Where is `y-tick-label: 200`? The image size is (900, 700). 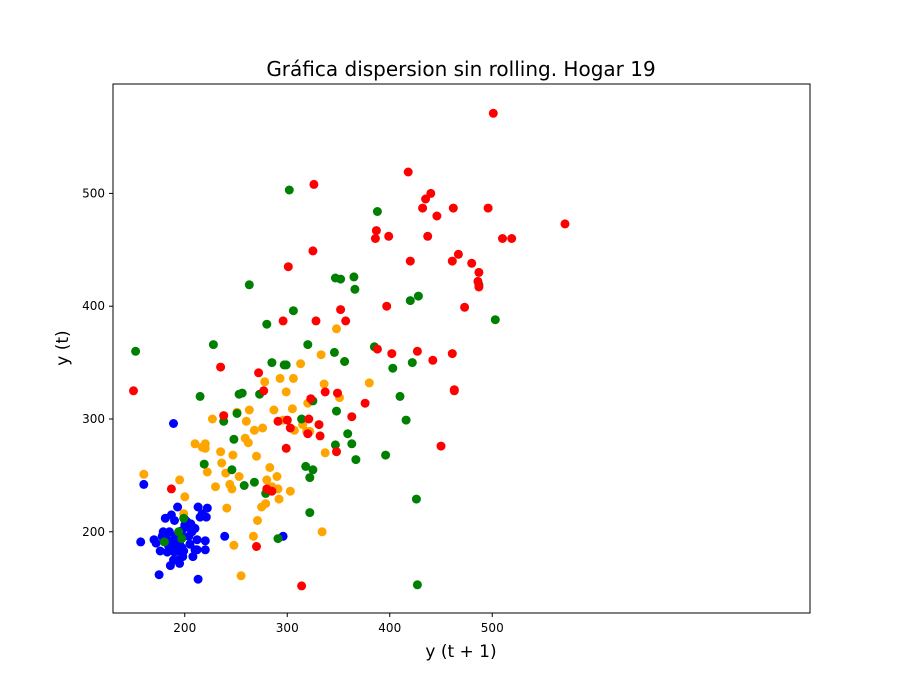
y-tick-label: 200 is located at coordinates (93, 532).